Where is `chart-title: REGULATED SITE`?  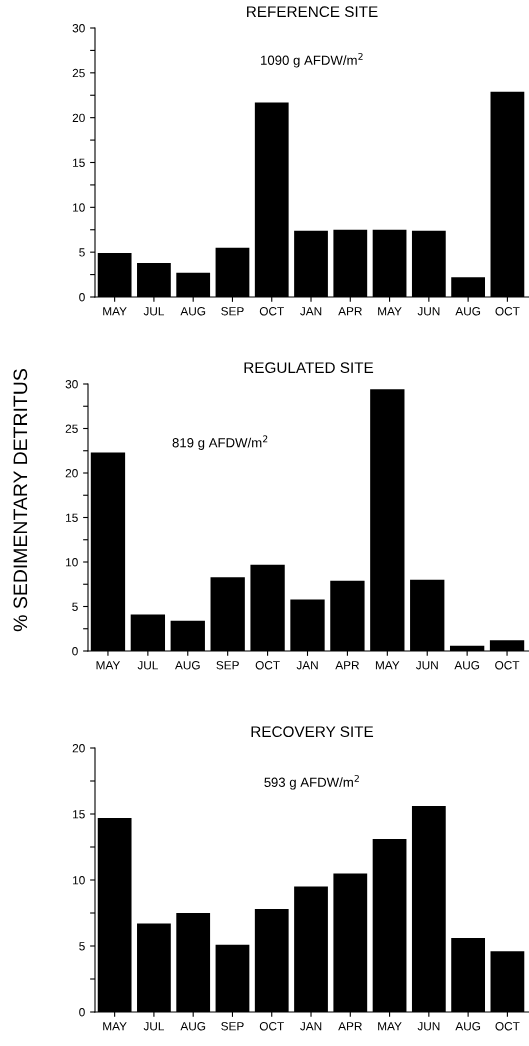 chart-title: REGULATED SITE is located at coordinates (309, 368).